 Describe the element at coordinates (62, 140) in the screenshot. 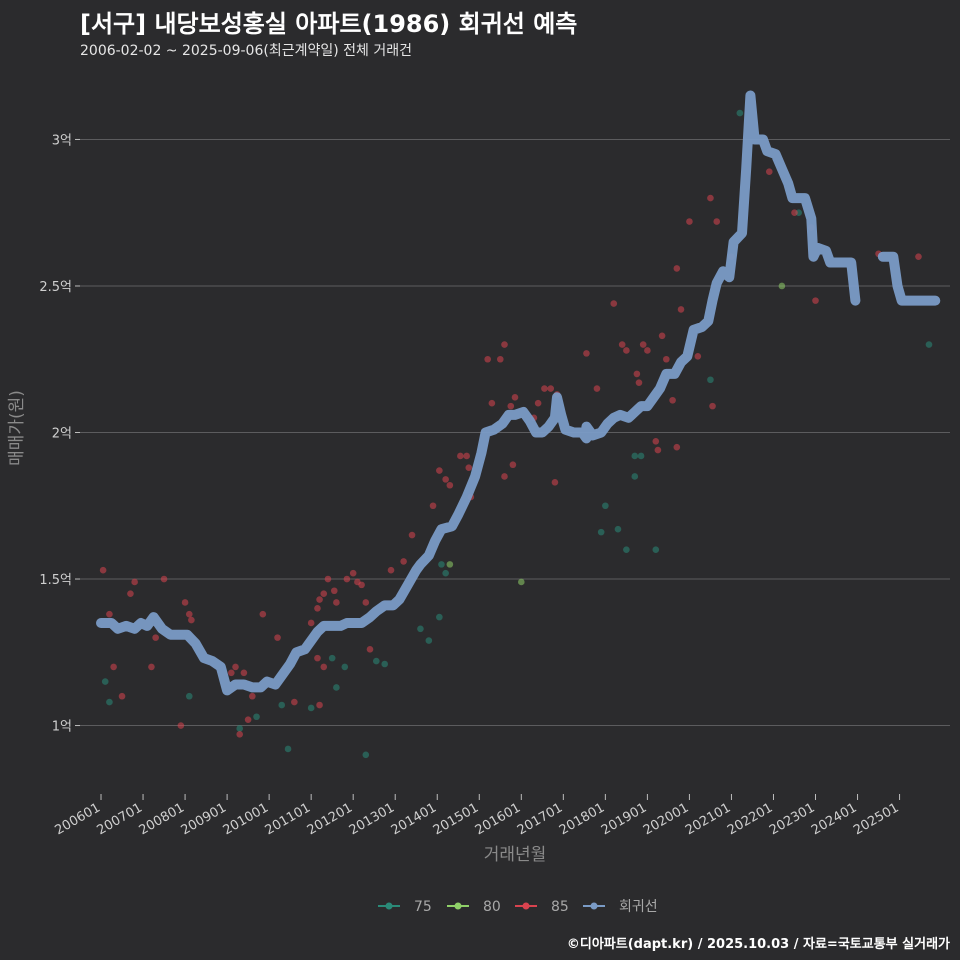

I see `y-tick-label: 3억` at that location.